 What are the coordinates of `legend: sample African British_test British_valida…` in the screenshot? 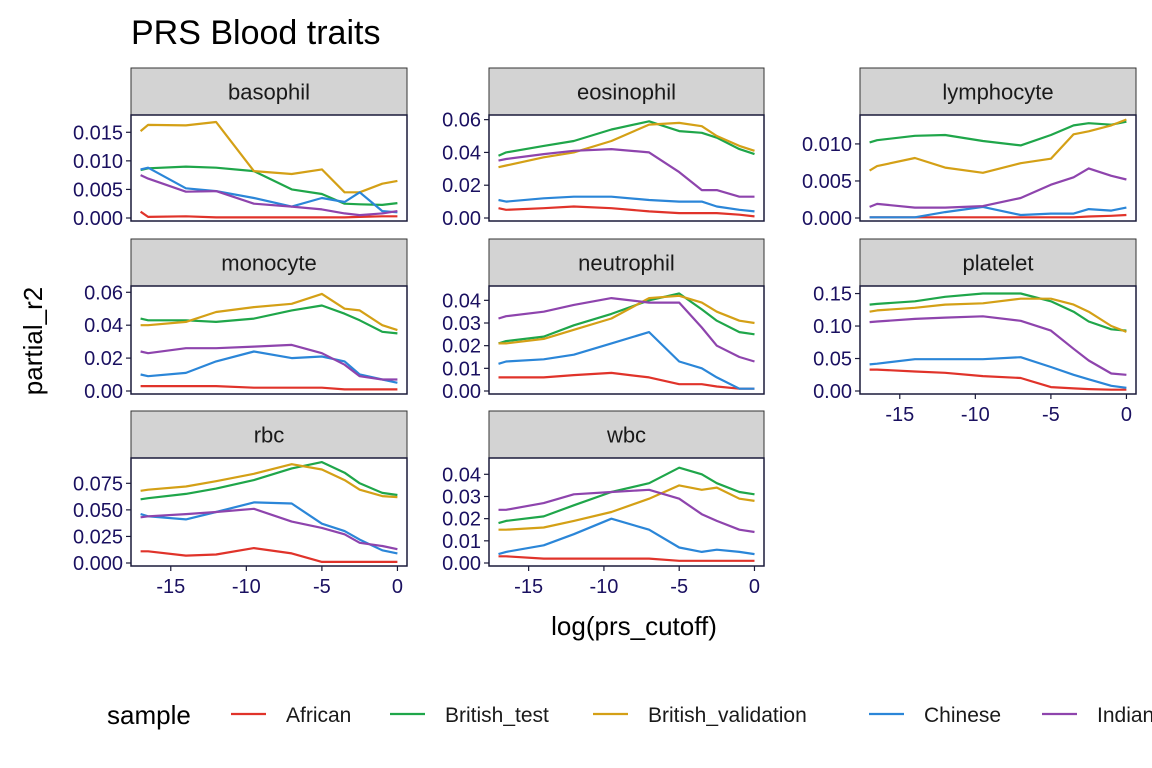 It's located at (629, 715).